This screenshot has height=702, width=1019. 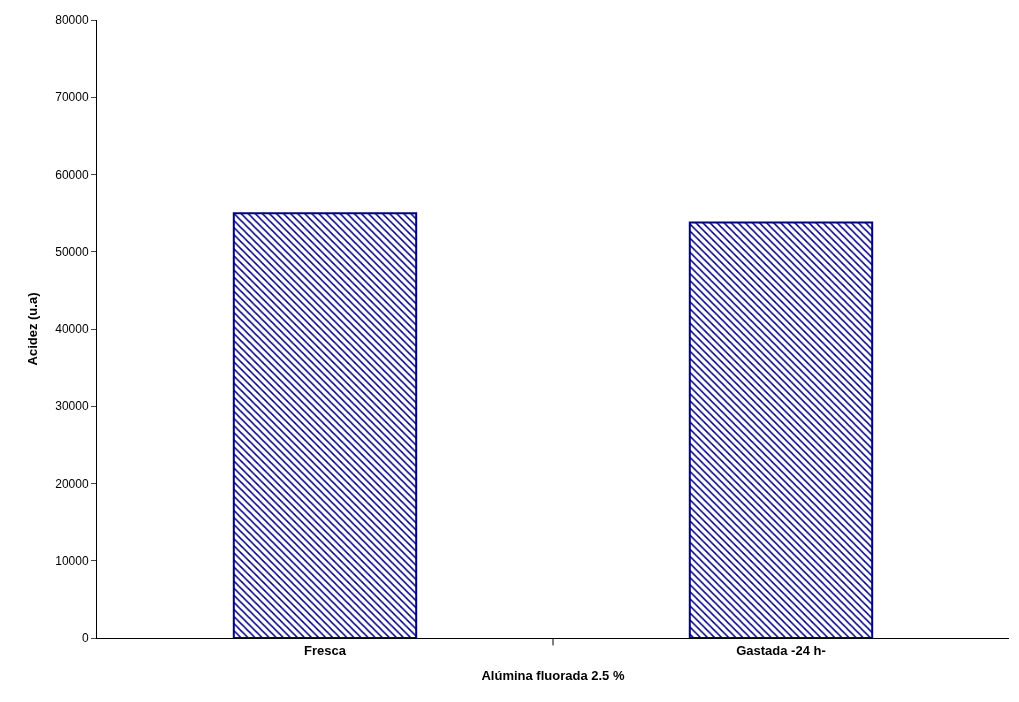 What do you see at coordinates (72, 483) in the screenshot?
I see `y-tick-label: 20000` at bounding box center [72, 483].